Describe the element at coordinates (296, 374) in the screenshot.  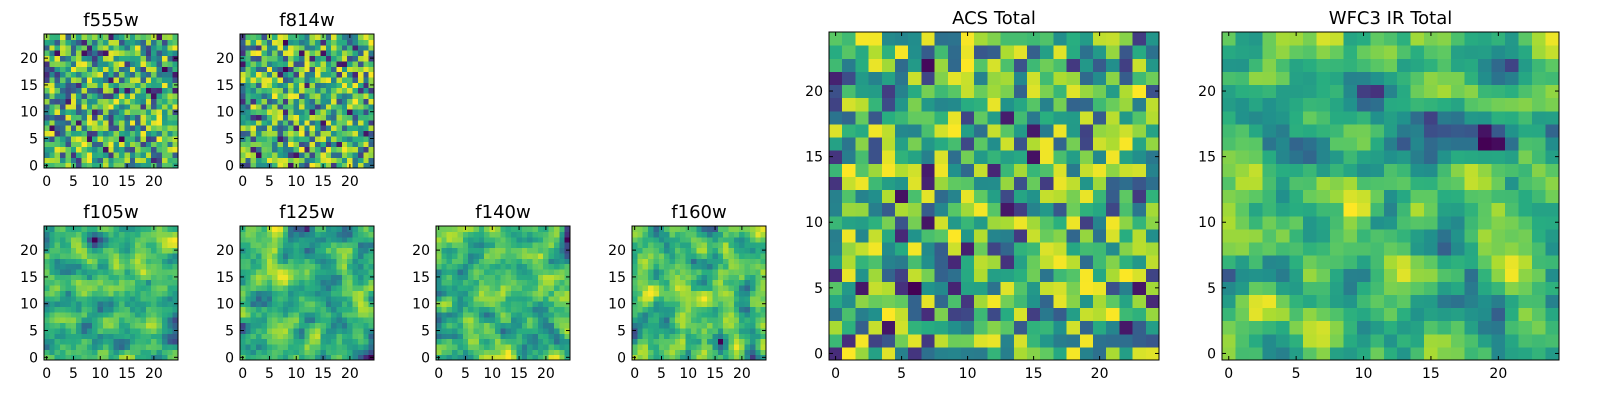
I see `x-tick-label: 10` at that location.